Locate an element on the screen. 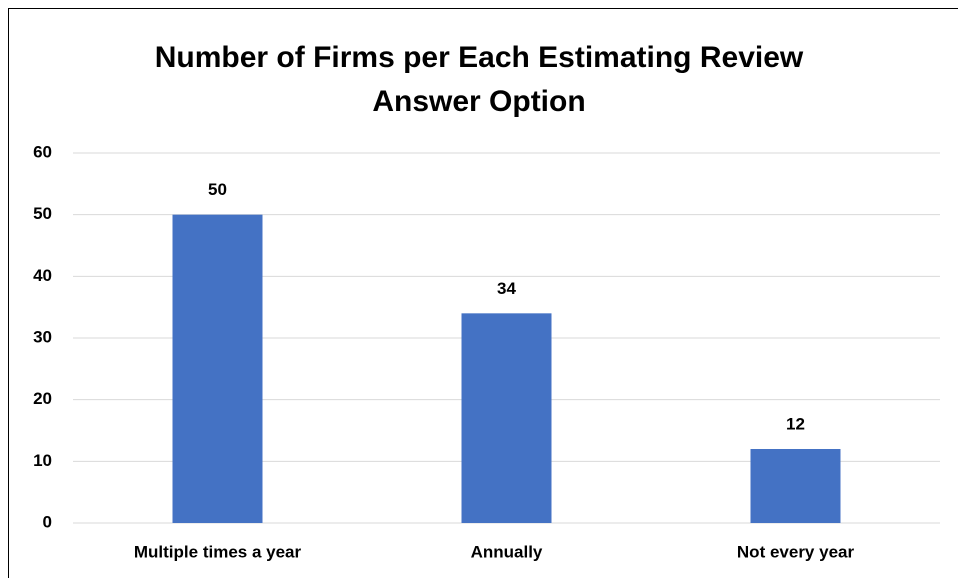 This screenshot has width=958, height=578. data-label: 50 is located at coordinates (217, 189).